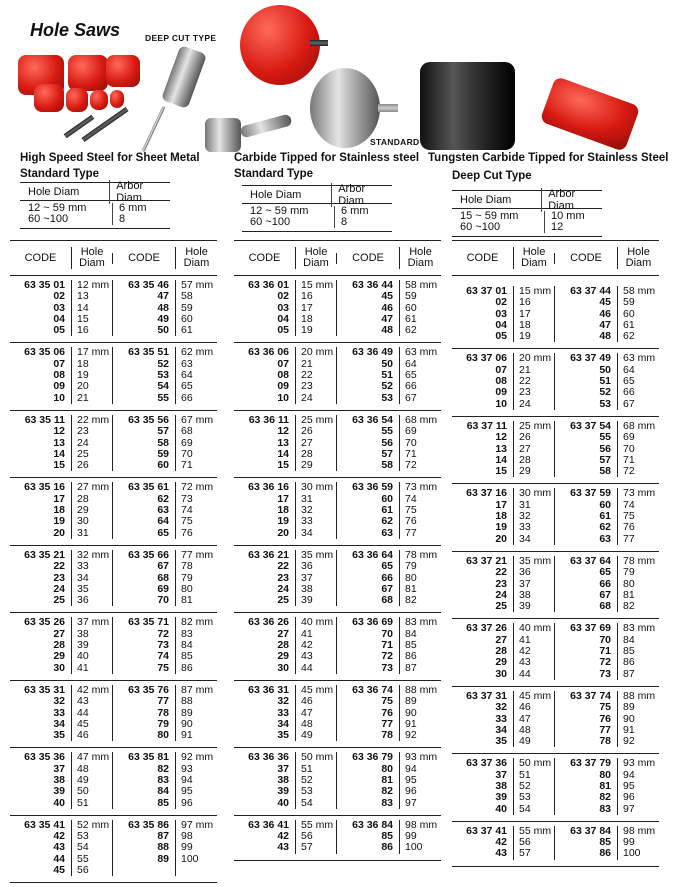 Image resolution: width=699 pixels, height=887 pixels. What do you see at coordinates (638, 797) in the screenshot?
I see `hole-diam-cell: 96` at bounding box center [638, 797].